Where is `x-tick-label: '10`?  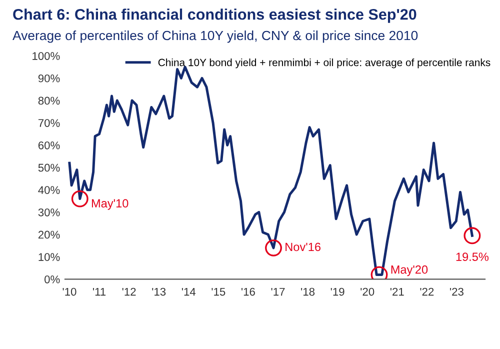
x-tick-label: '10 is located at coordinates (69, 292).